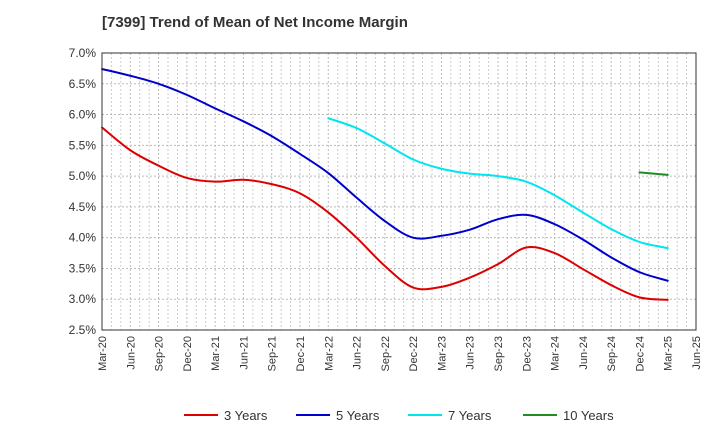 This screenshot has width=720, height=440. Describe the element at coordinates (83, 191) in the screenshot. I see `y-axis: 7.0% 6.5% 6.0% 5.5% 5.0% 4.5% 4.0% 3.5% 3.0% 2.5%` at that location.